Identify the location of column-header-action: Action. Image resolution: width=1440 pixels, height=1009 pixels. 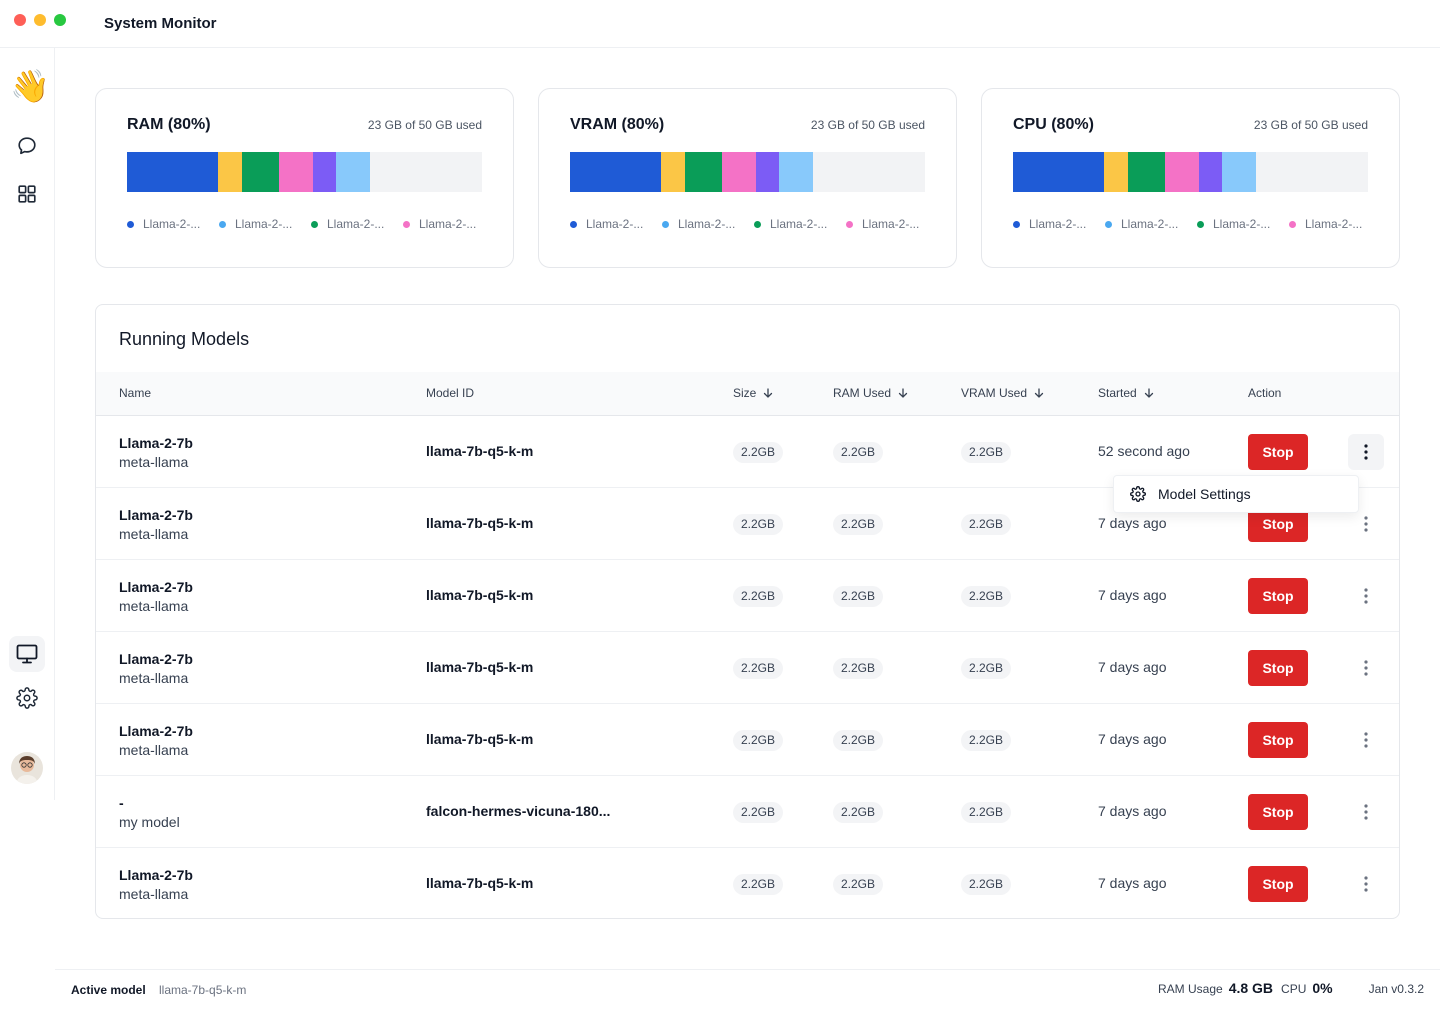
(1265, 393).